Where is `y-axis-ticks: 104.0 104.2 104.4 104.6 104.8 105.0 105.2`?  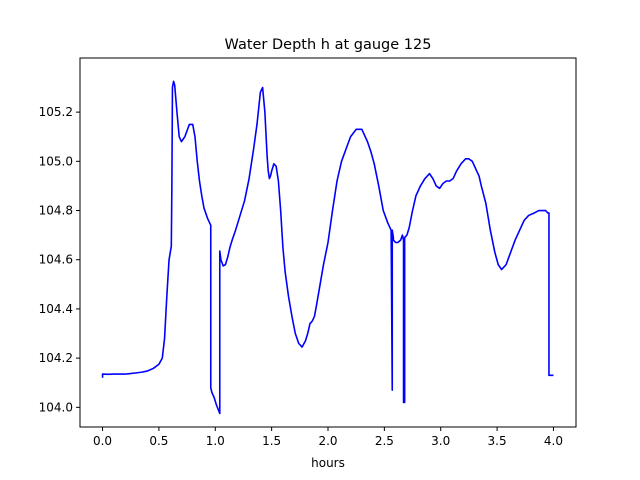
y-axis-ticks: 104.0 104.2 104.4 104.6 104.8 105.0 105.2 is located at coordinates (59, 259).